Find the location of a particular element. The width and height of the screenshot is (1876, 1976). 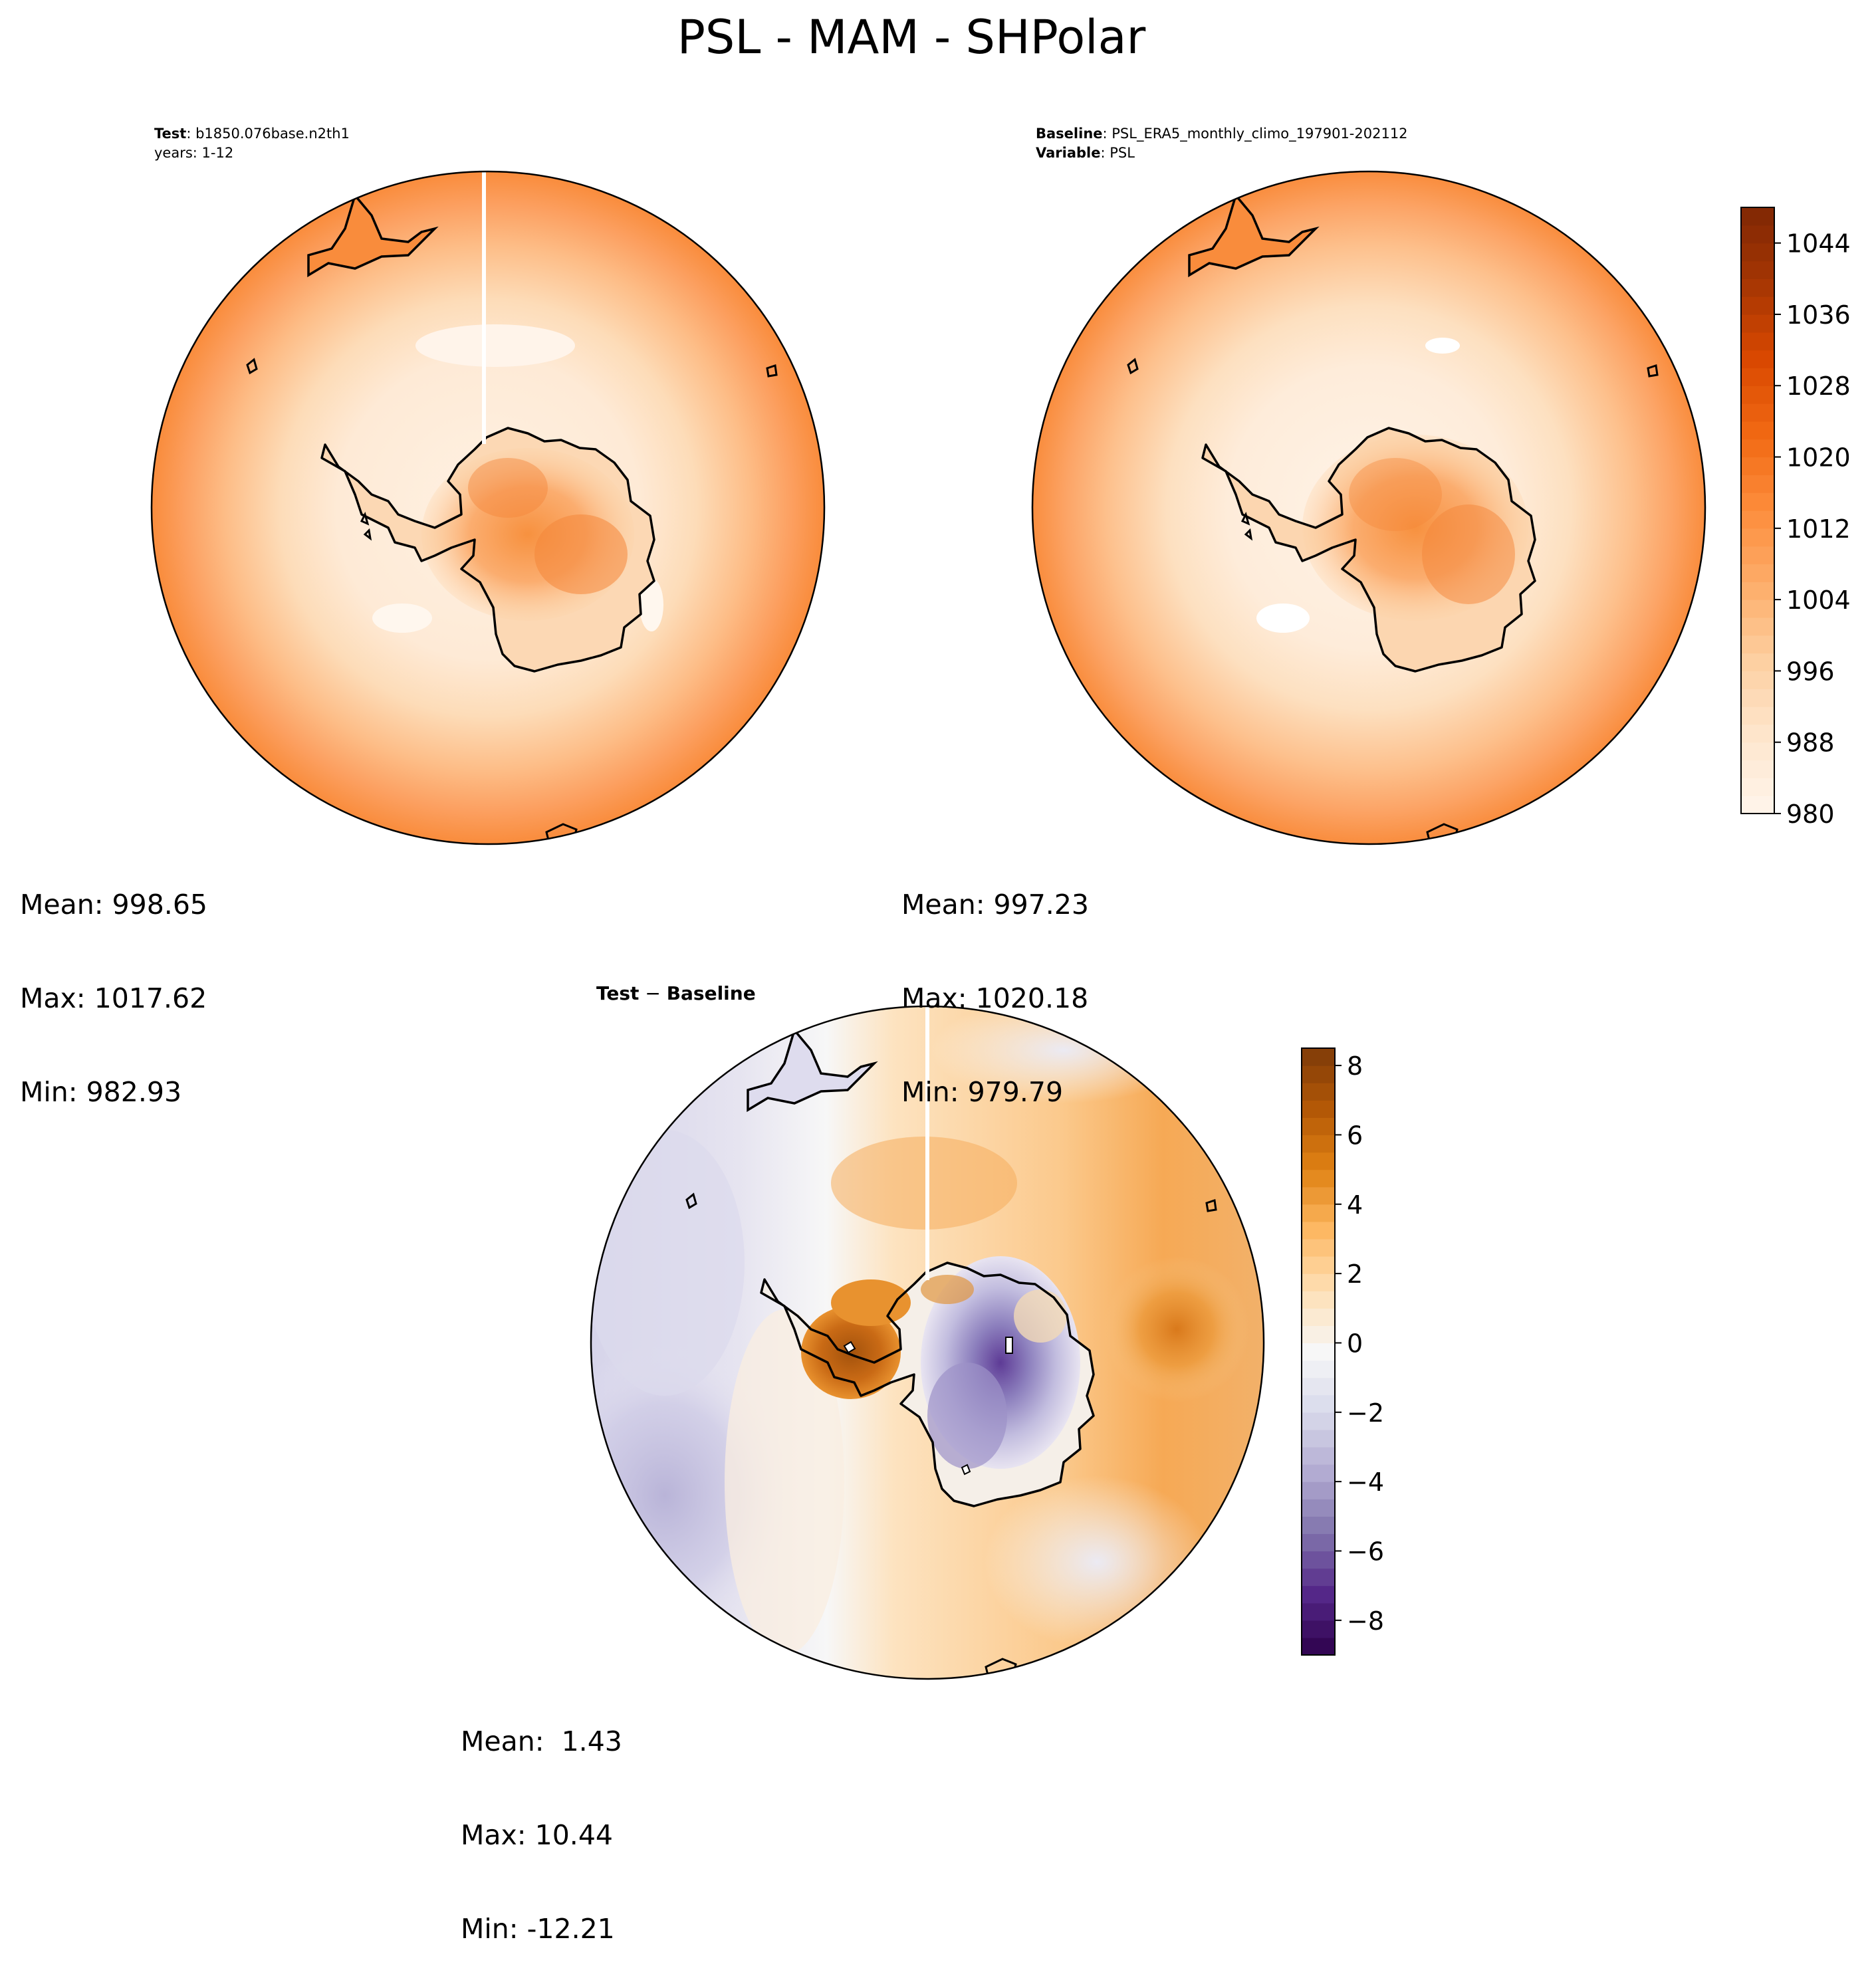

diff-stat-max: Max: 10.44 is located at coordinates (537, 1835).